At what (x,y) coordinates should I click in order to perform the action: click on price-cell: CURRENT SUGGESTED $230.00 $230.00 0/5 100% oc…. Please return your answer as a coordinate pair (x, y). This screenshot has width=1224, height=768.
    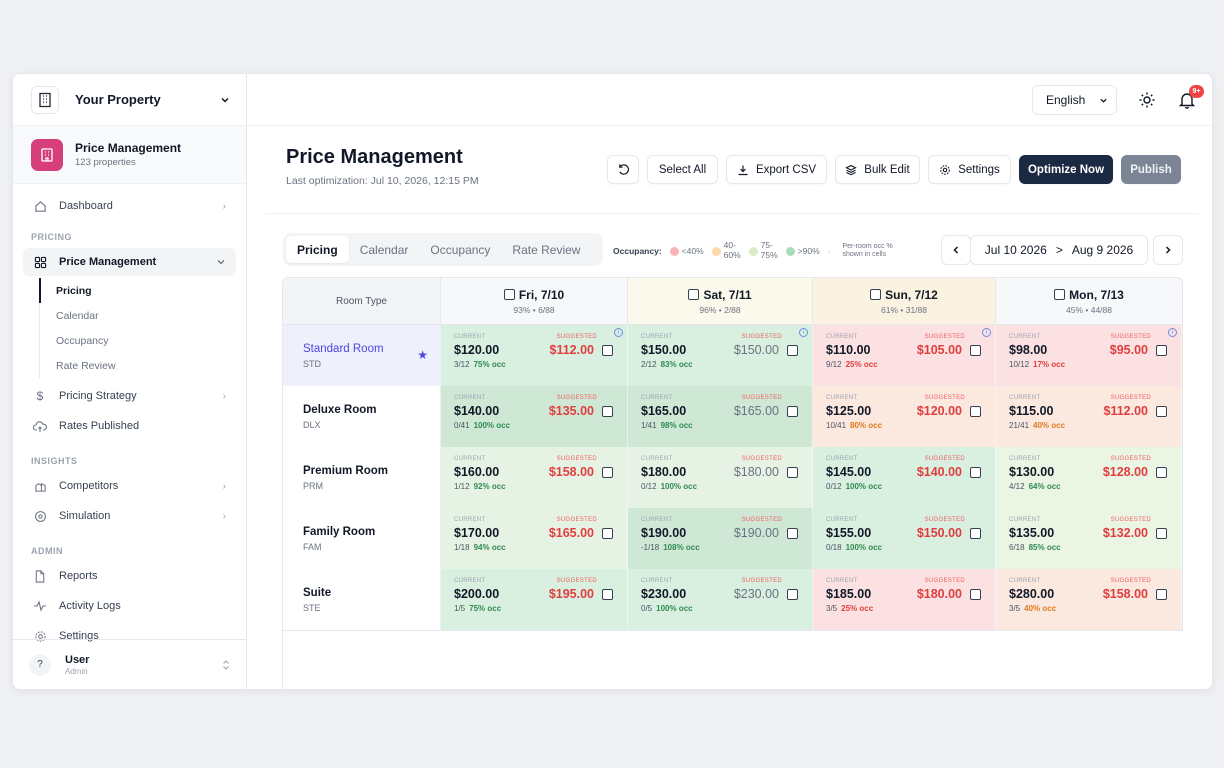
    Looking at the image, I should click on (720, 599).